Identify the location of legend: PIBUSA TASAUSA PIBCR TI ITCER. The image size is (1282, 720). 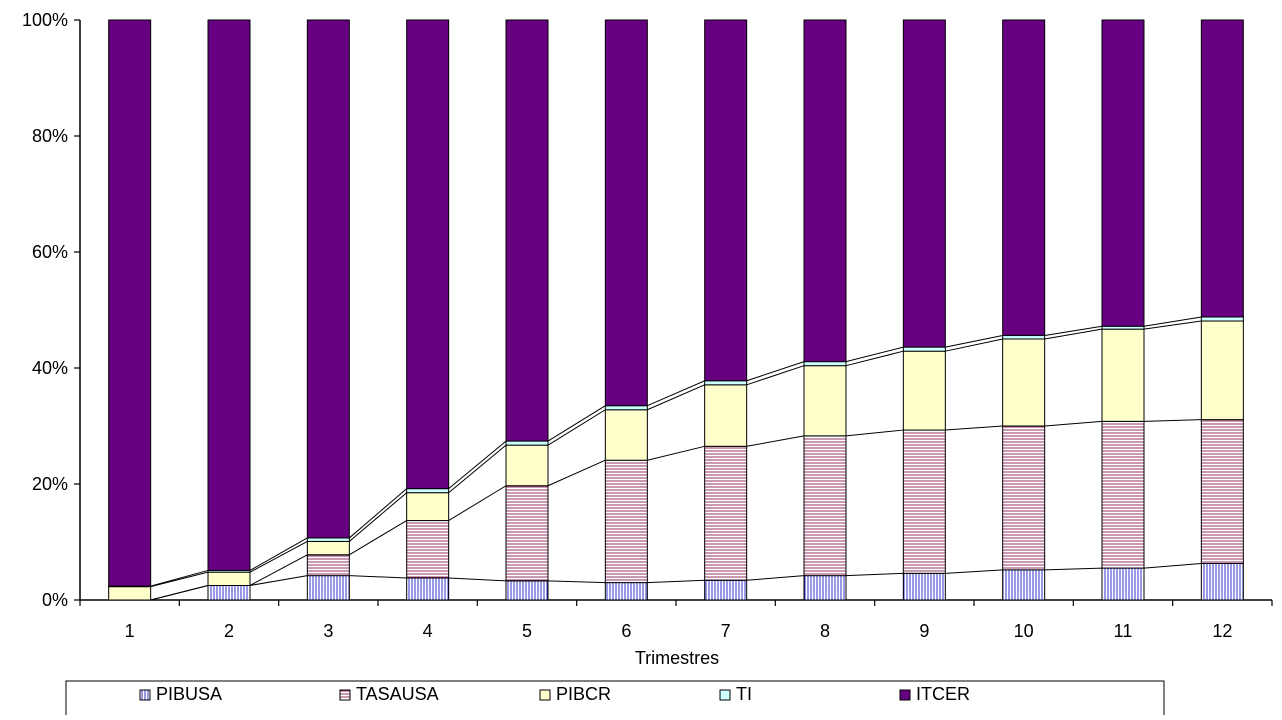
(615, 700).